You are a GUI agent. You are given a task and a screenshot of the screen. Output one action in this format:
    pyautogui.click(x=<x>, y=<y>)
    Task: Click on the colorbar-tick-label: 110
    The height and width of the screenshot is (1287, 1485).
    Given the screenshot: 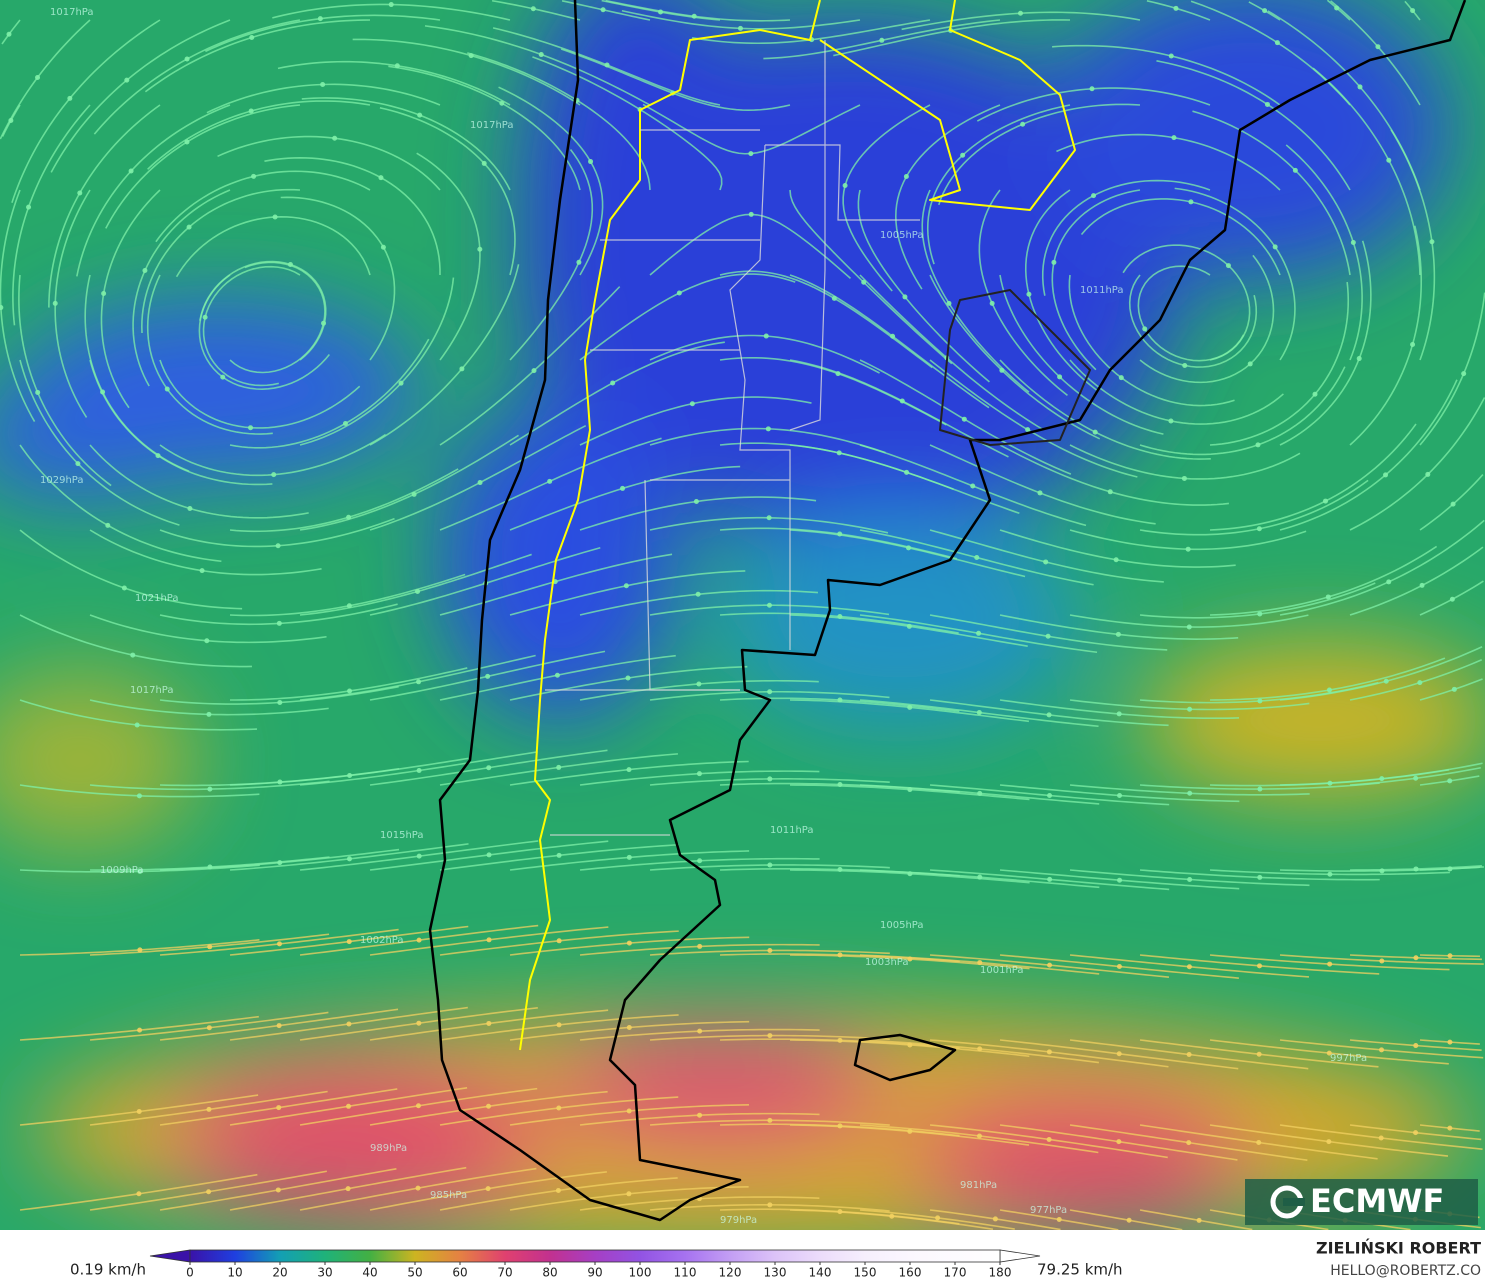 What is the action you would take?
    pyautogui.click(x=685, y=1273)
    